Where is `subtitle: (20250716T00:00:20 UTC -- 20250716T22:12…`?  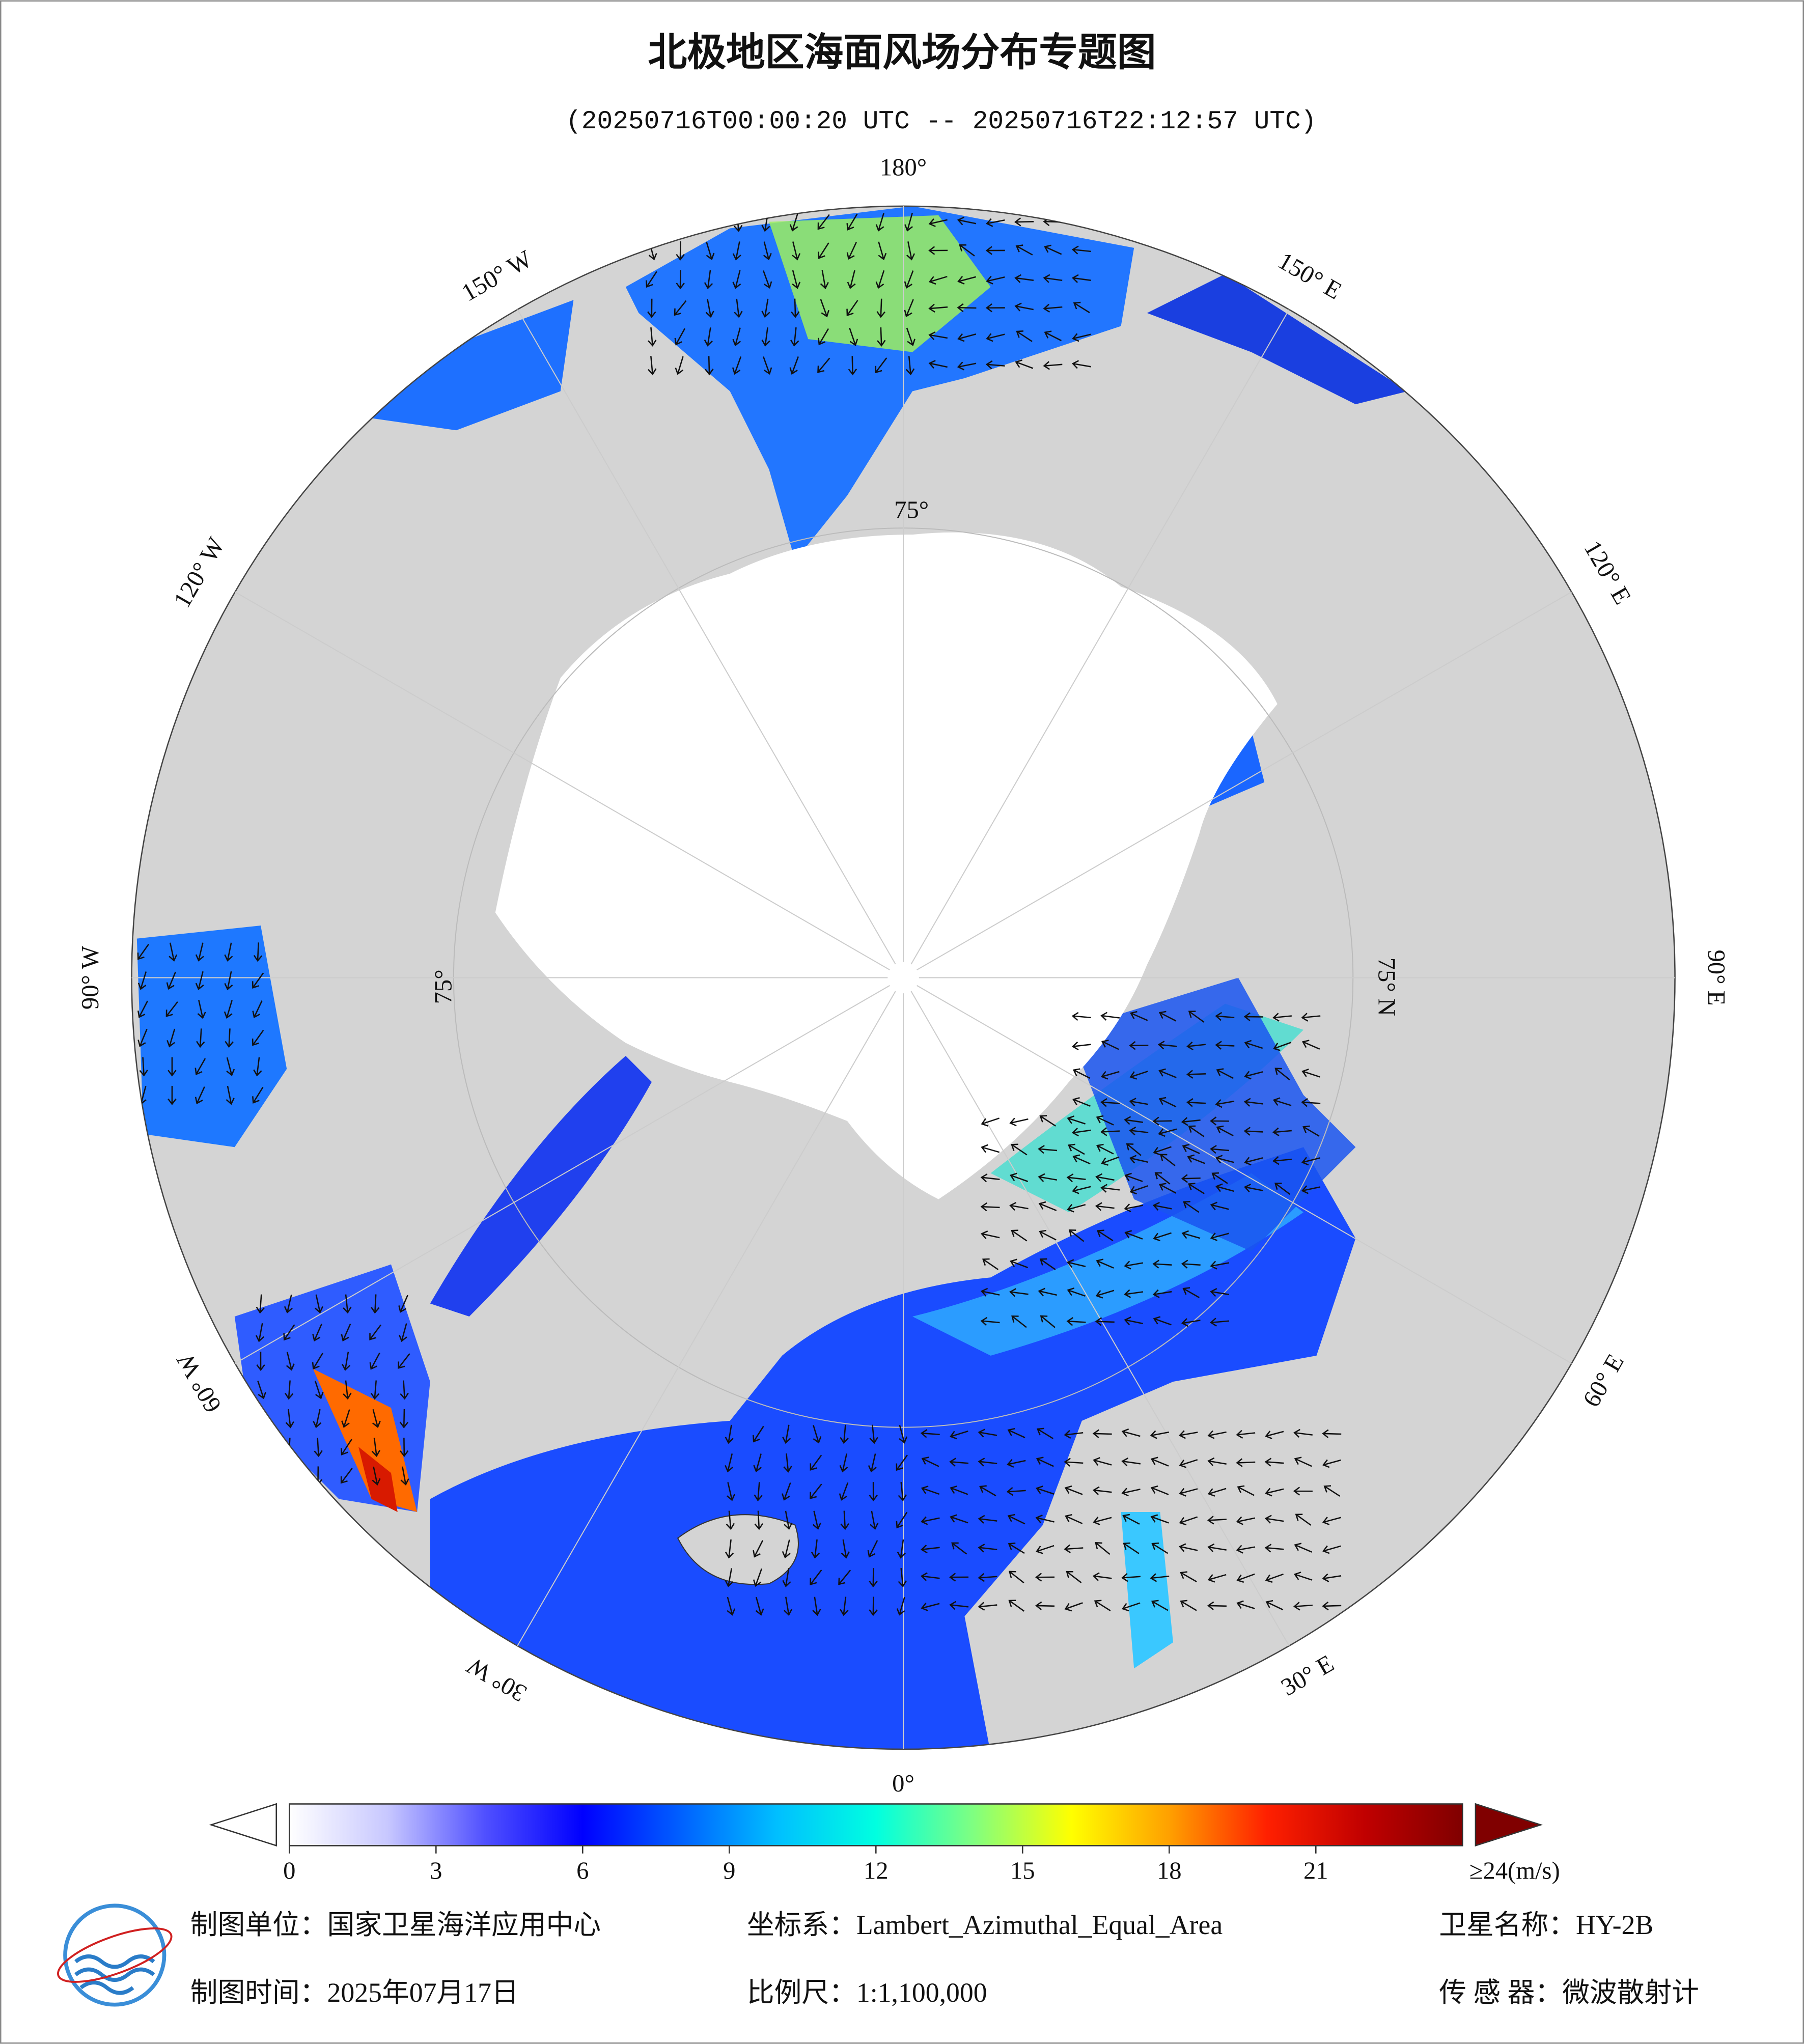
subtitle: (20250716T00:00:20 UTC -- 20250716T22:12… is located at coordinates (941, 121).